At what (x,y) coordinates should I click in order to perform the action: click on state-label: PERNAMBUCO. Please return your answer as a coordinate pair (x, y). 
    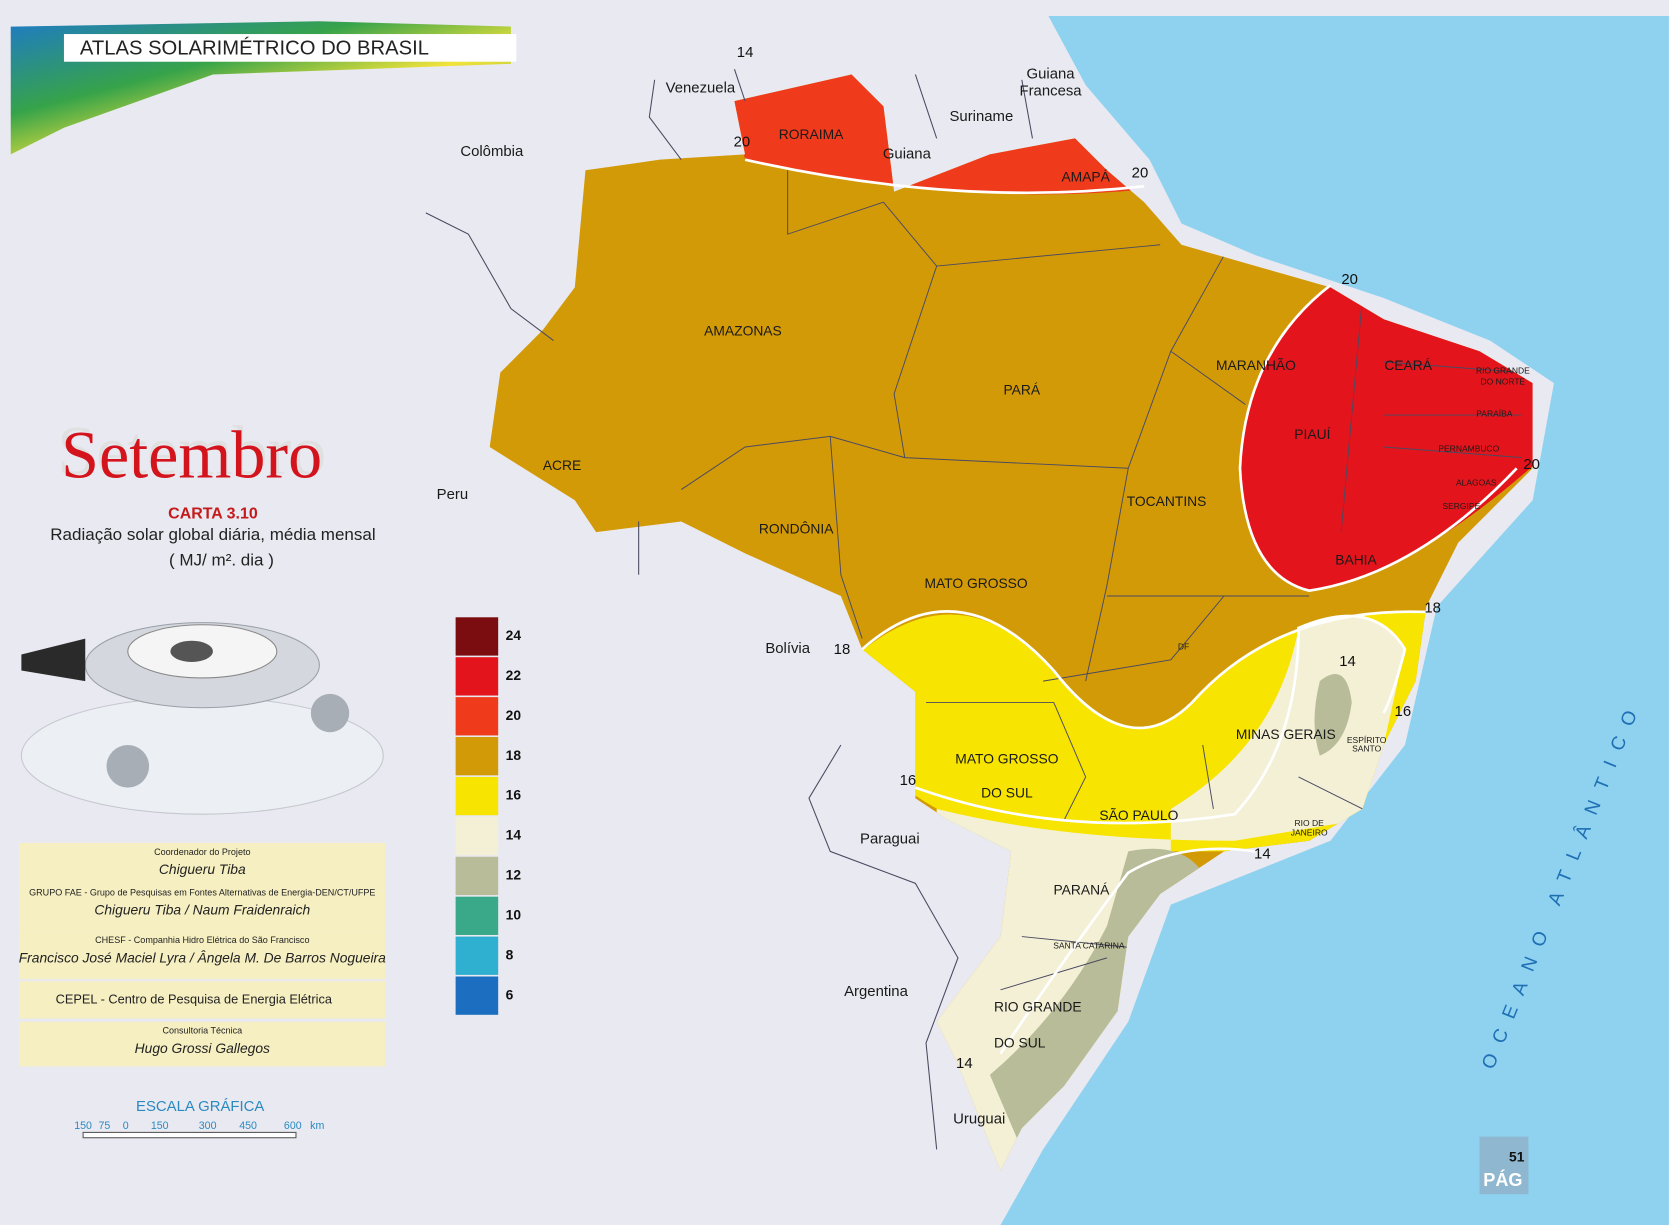
    Looking at the image, I should click on (1468, 448).